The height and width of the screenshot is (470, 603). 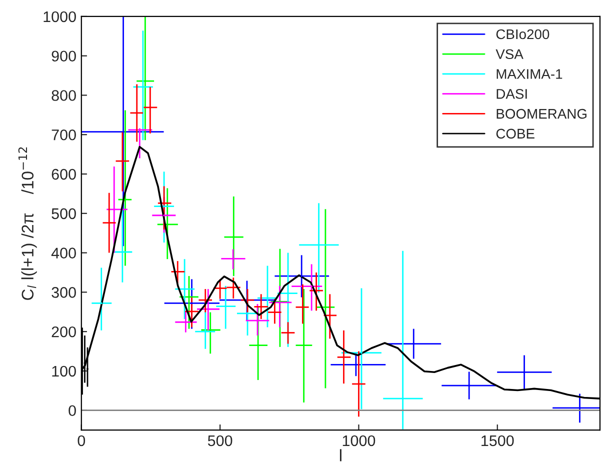 I want to click on x-tick-label: 1000, so click(x=359, y=440).